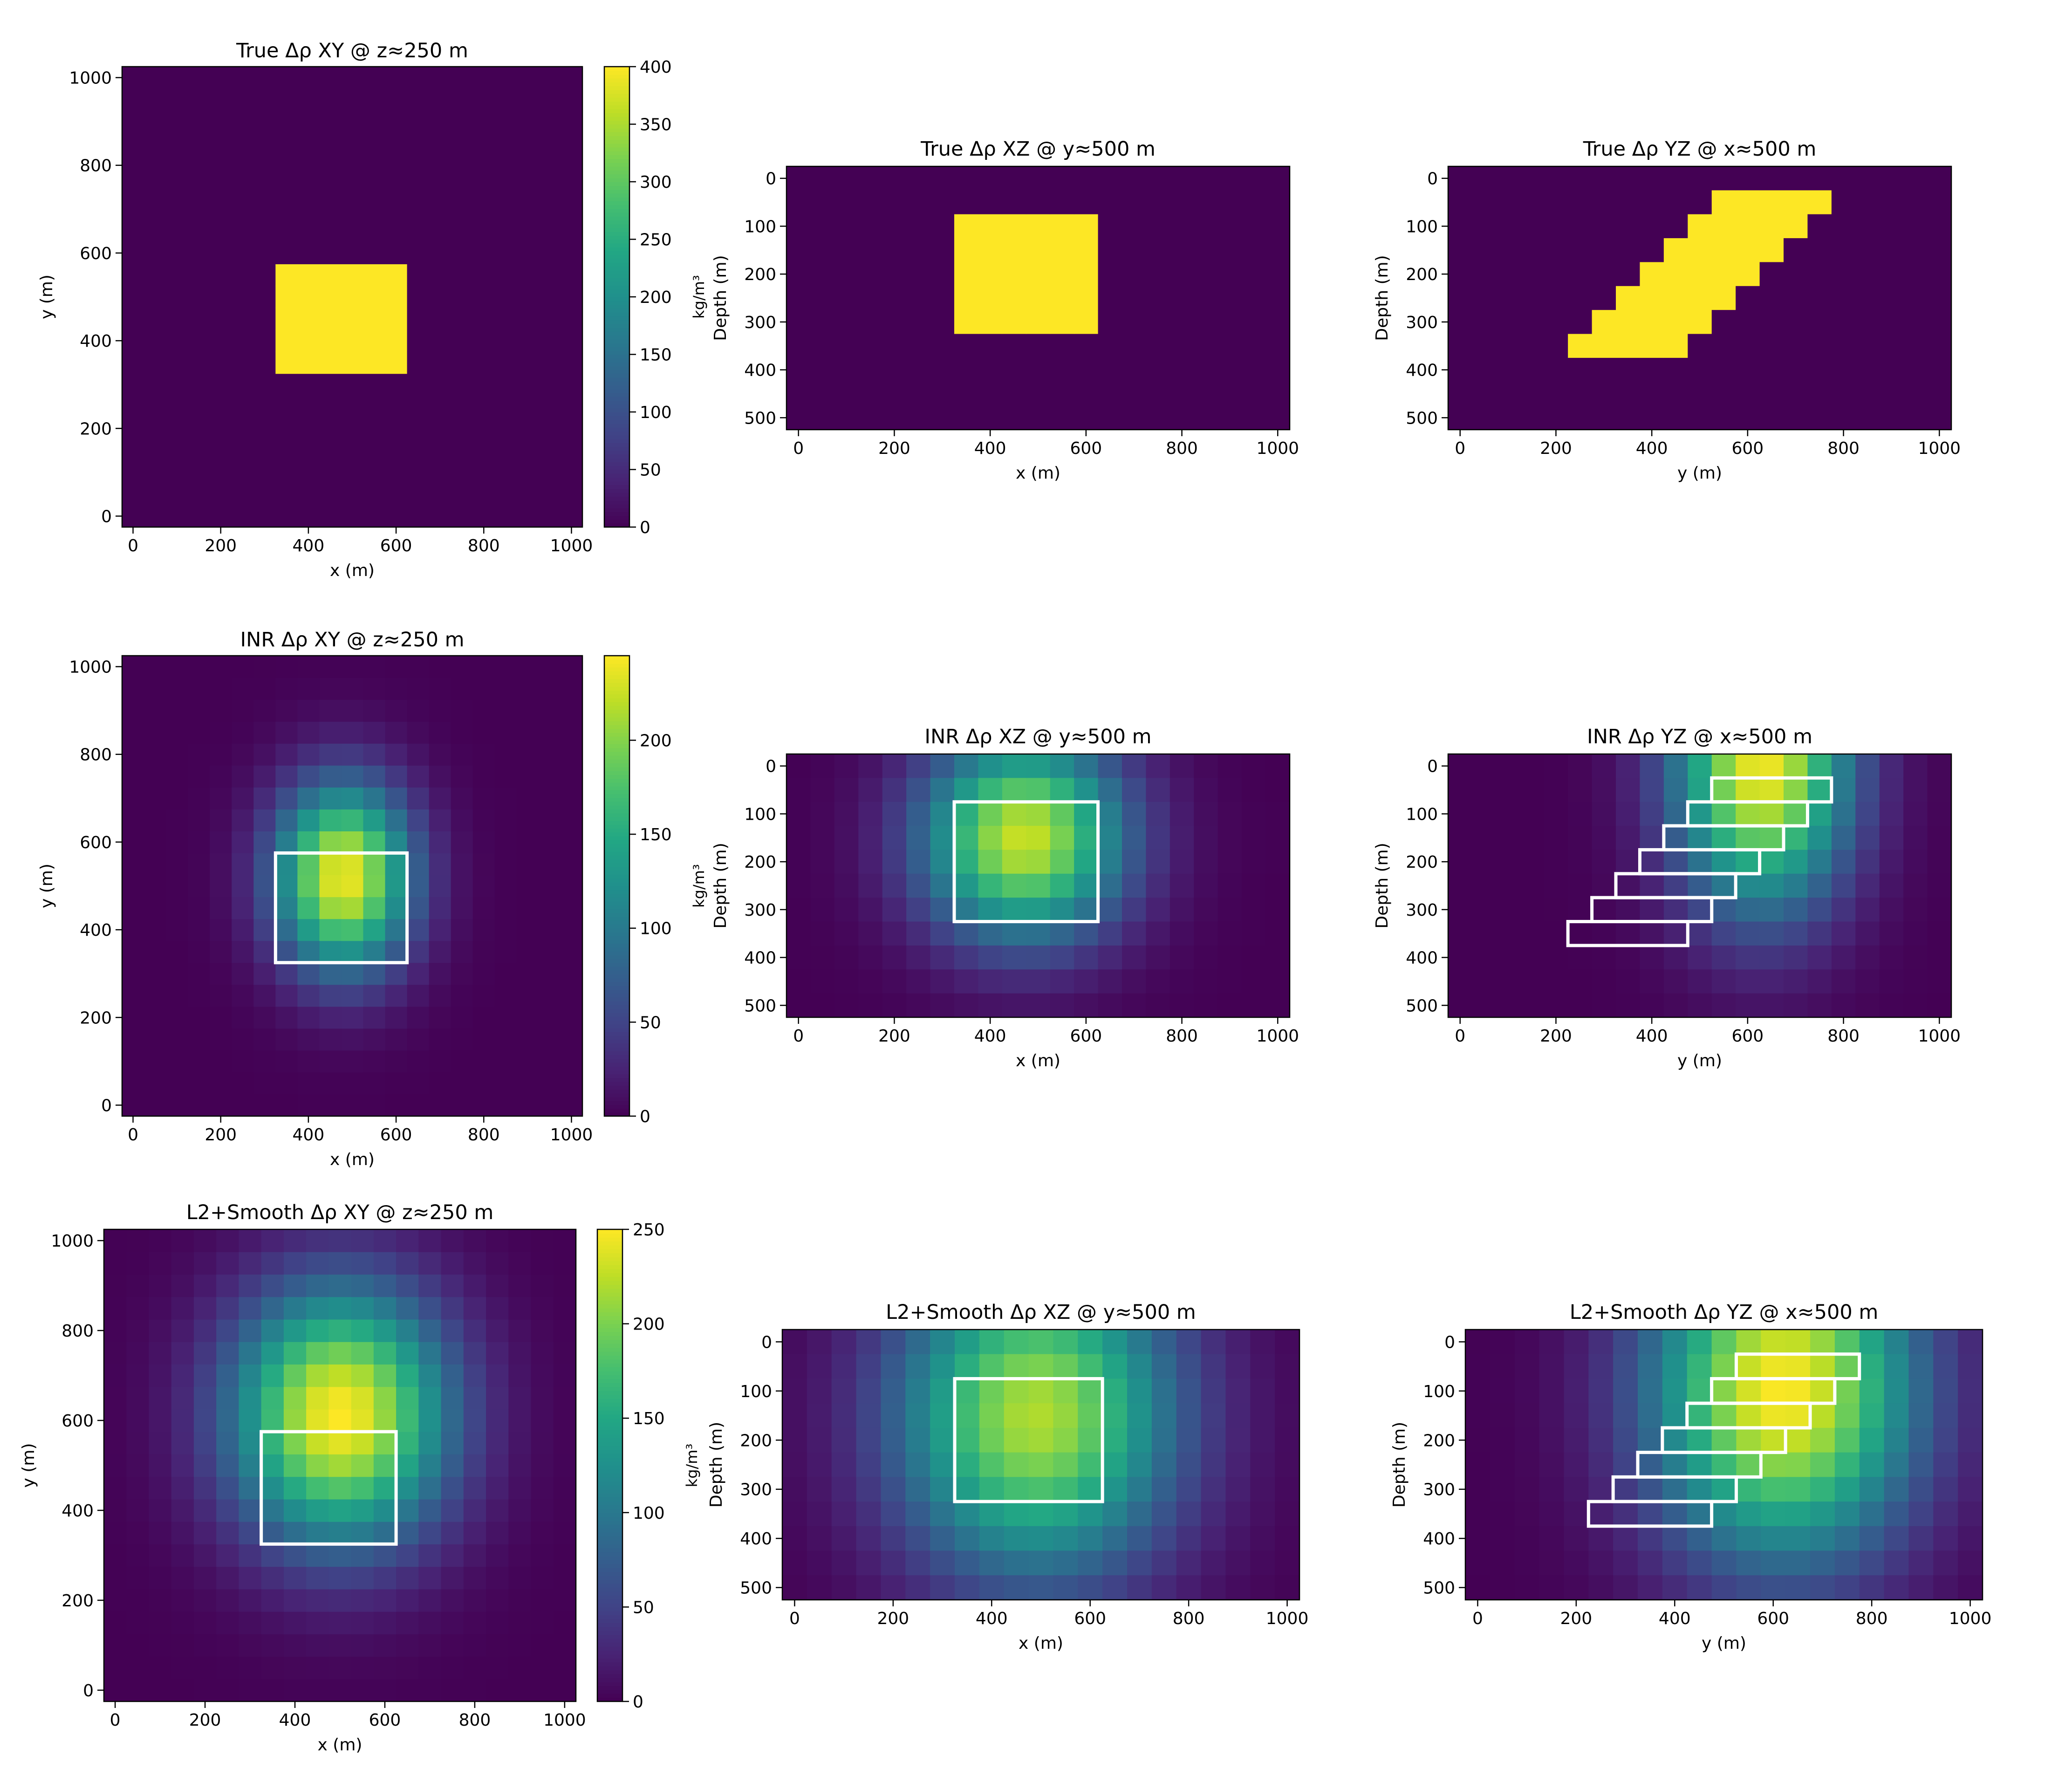  What do you see at coordinates (616, 785) in the screenshot?
I see `chart-3-colorbar-band` at bounding box center [616, 785].